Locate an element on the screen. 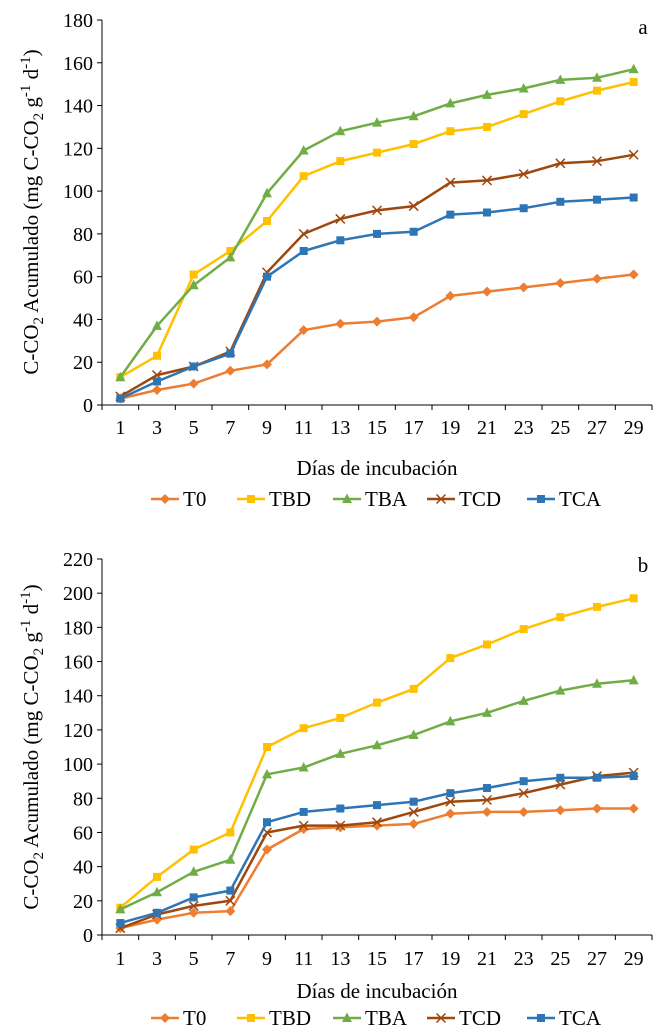 The image size is (665, 1036). y-tick-label: 100 is located at coordinates (78, 765).